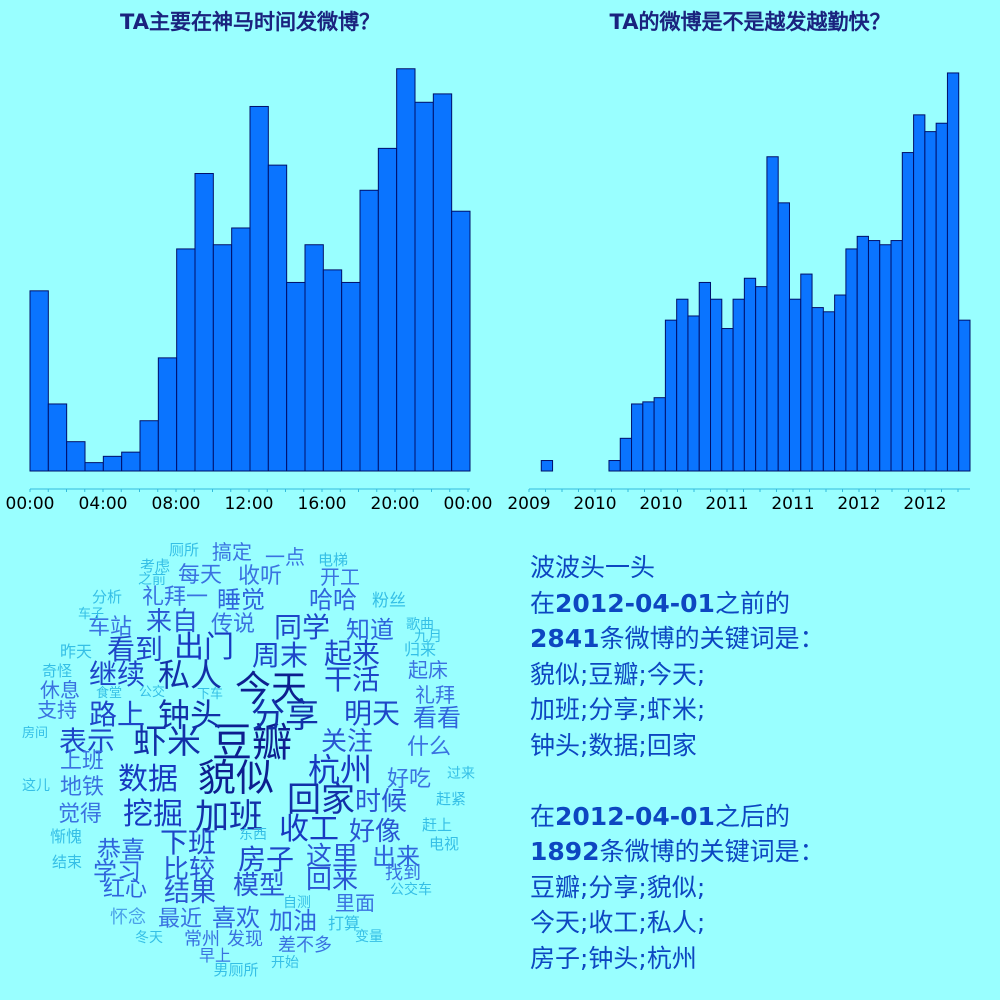 This screenshot has width=1000, height=1000. I want to click on cloud-word: 比较, so click(189, 870).